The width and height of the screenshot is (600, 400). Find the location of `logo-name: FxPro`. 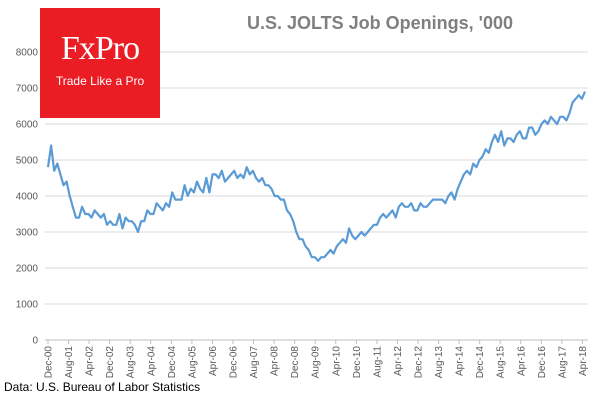

logo-name: FxPro is located at coordinates (100, 48).